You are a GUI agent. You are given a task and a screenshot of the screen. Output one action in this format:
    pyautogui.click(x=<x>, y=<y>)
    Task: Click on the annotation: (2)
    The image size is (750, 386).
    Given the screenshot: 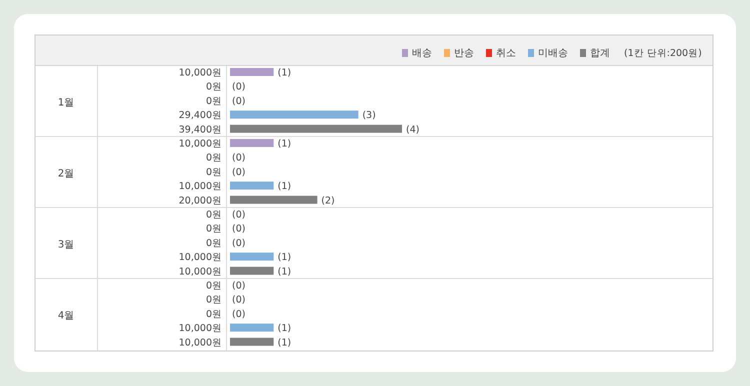 What is the action you would take?
    pyautogui.click(x=328, y=200)
    